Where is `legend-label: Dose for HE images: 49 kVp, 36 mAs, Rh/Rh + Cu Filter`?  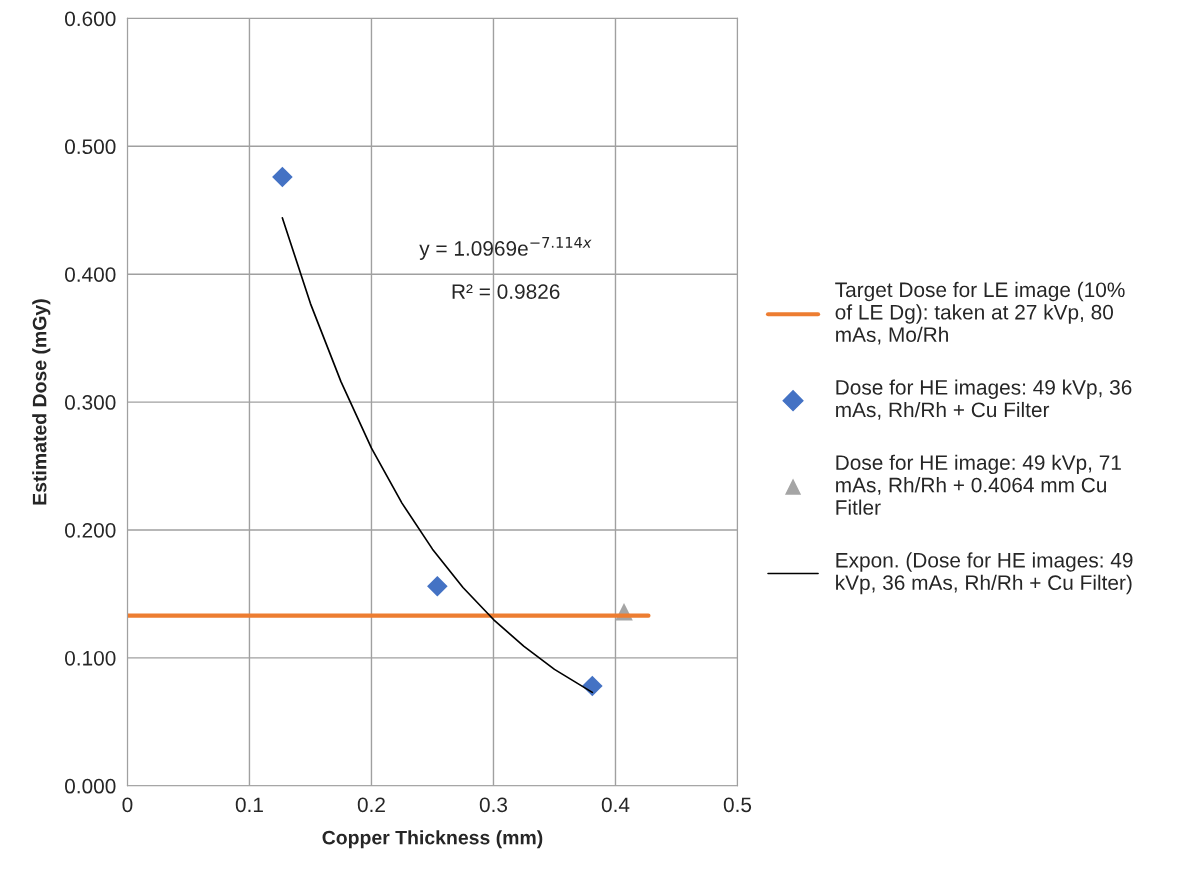
legend-label: Dose for HE images: 49 kVp, 36 mAs, Rh/Rh + Cu Filter is located at coordinates (984, 399).